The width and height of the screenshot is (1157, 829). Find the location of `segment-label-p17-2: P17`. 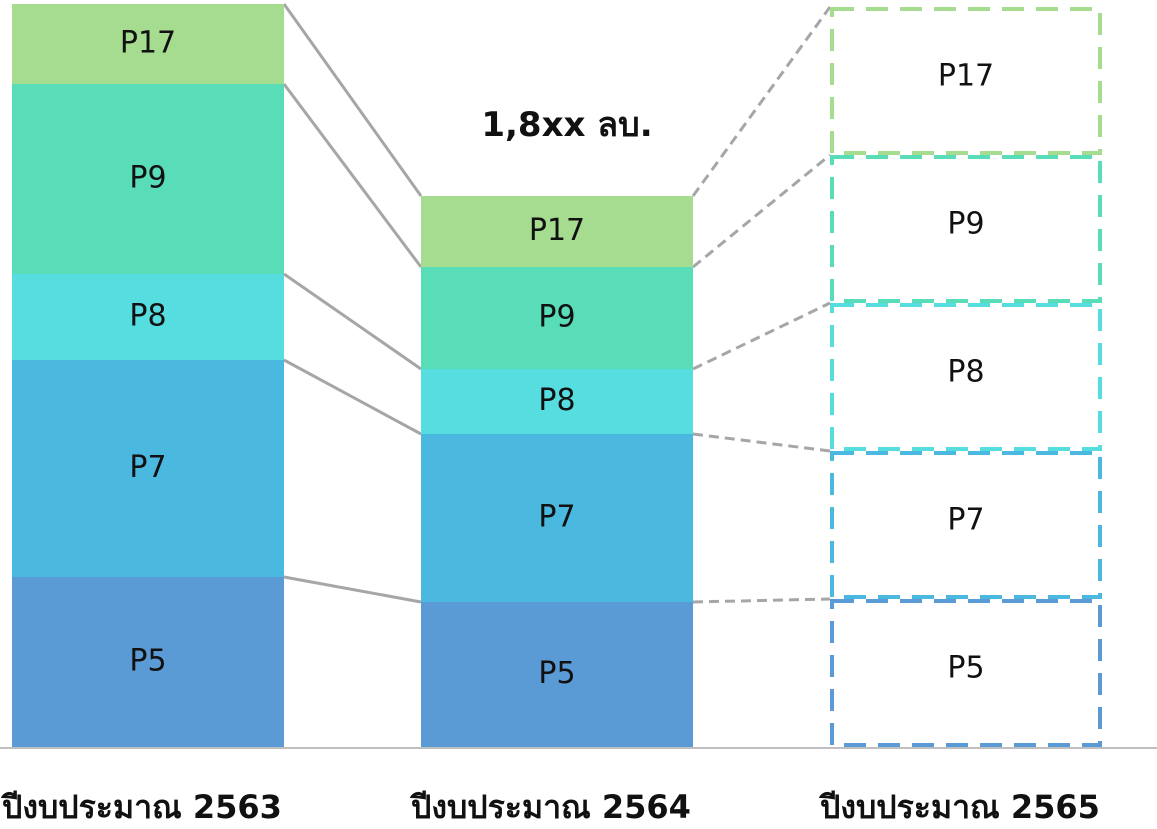

segment-label-p17-2: P17 is located at coordinates (557, 230).